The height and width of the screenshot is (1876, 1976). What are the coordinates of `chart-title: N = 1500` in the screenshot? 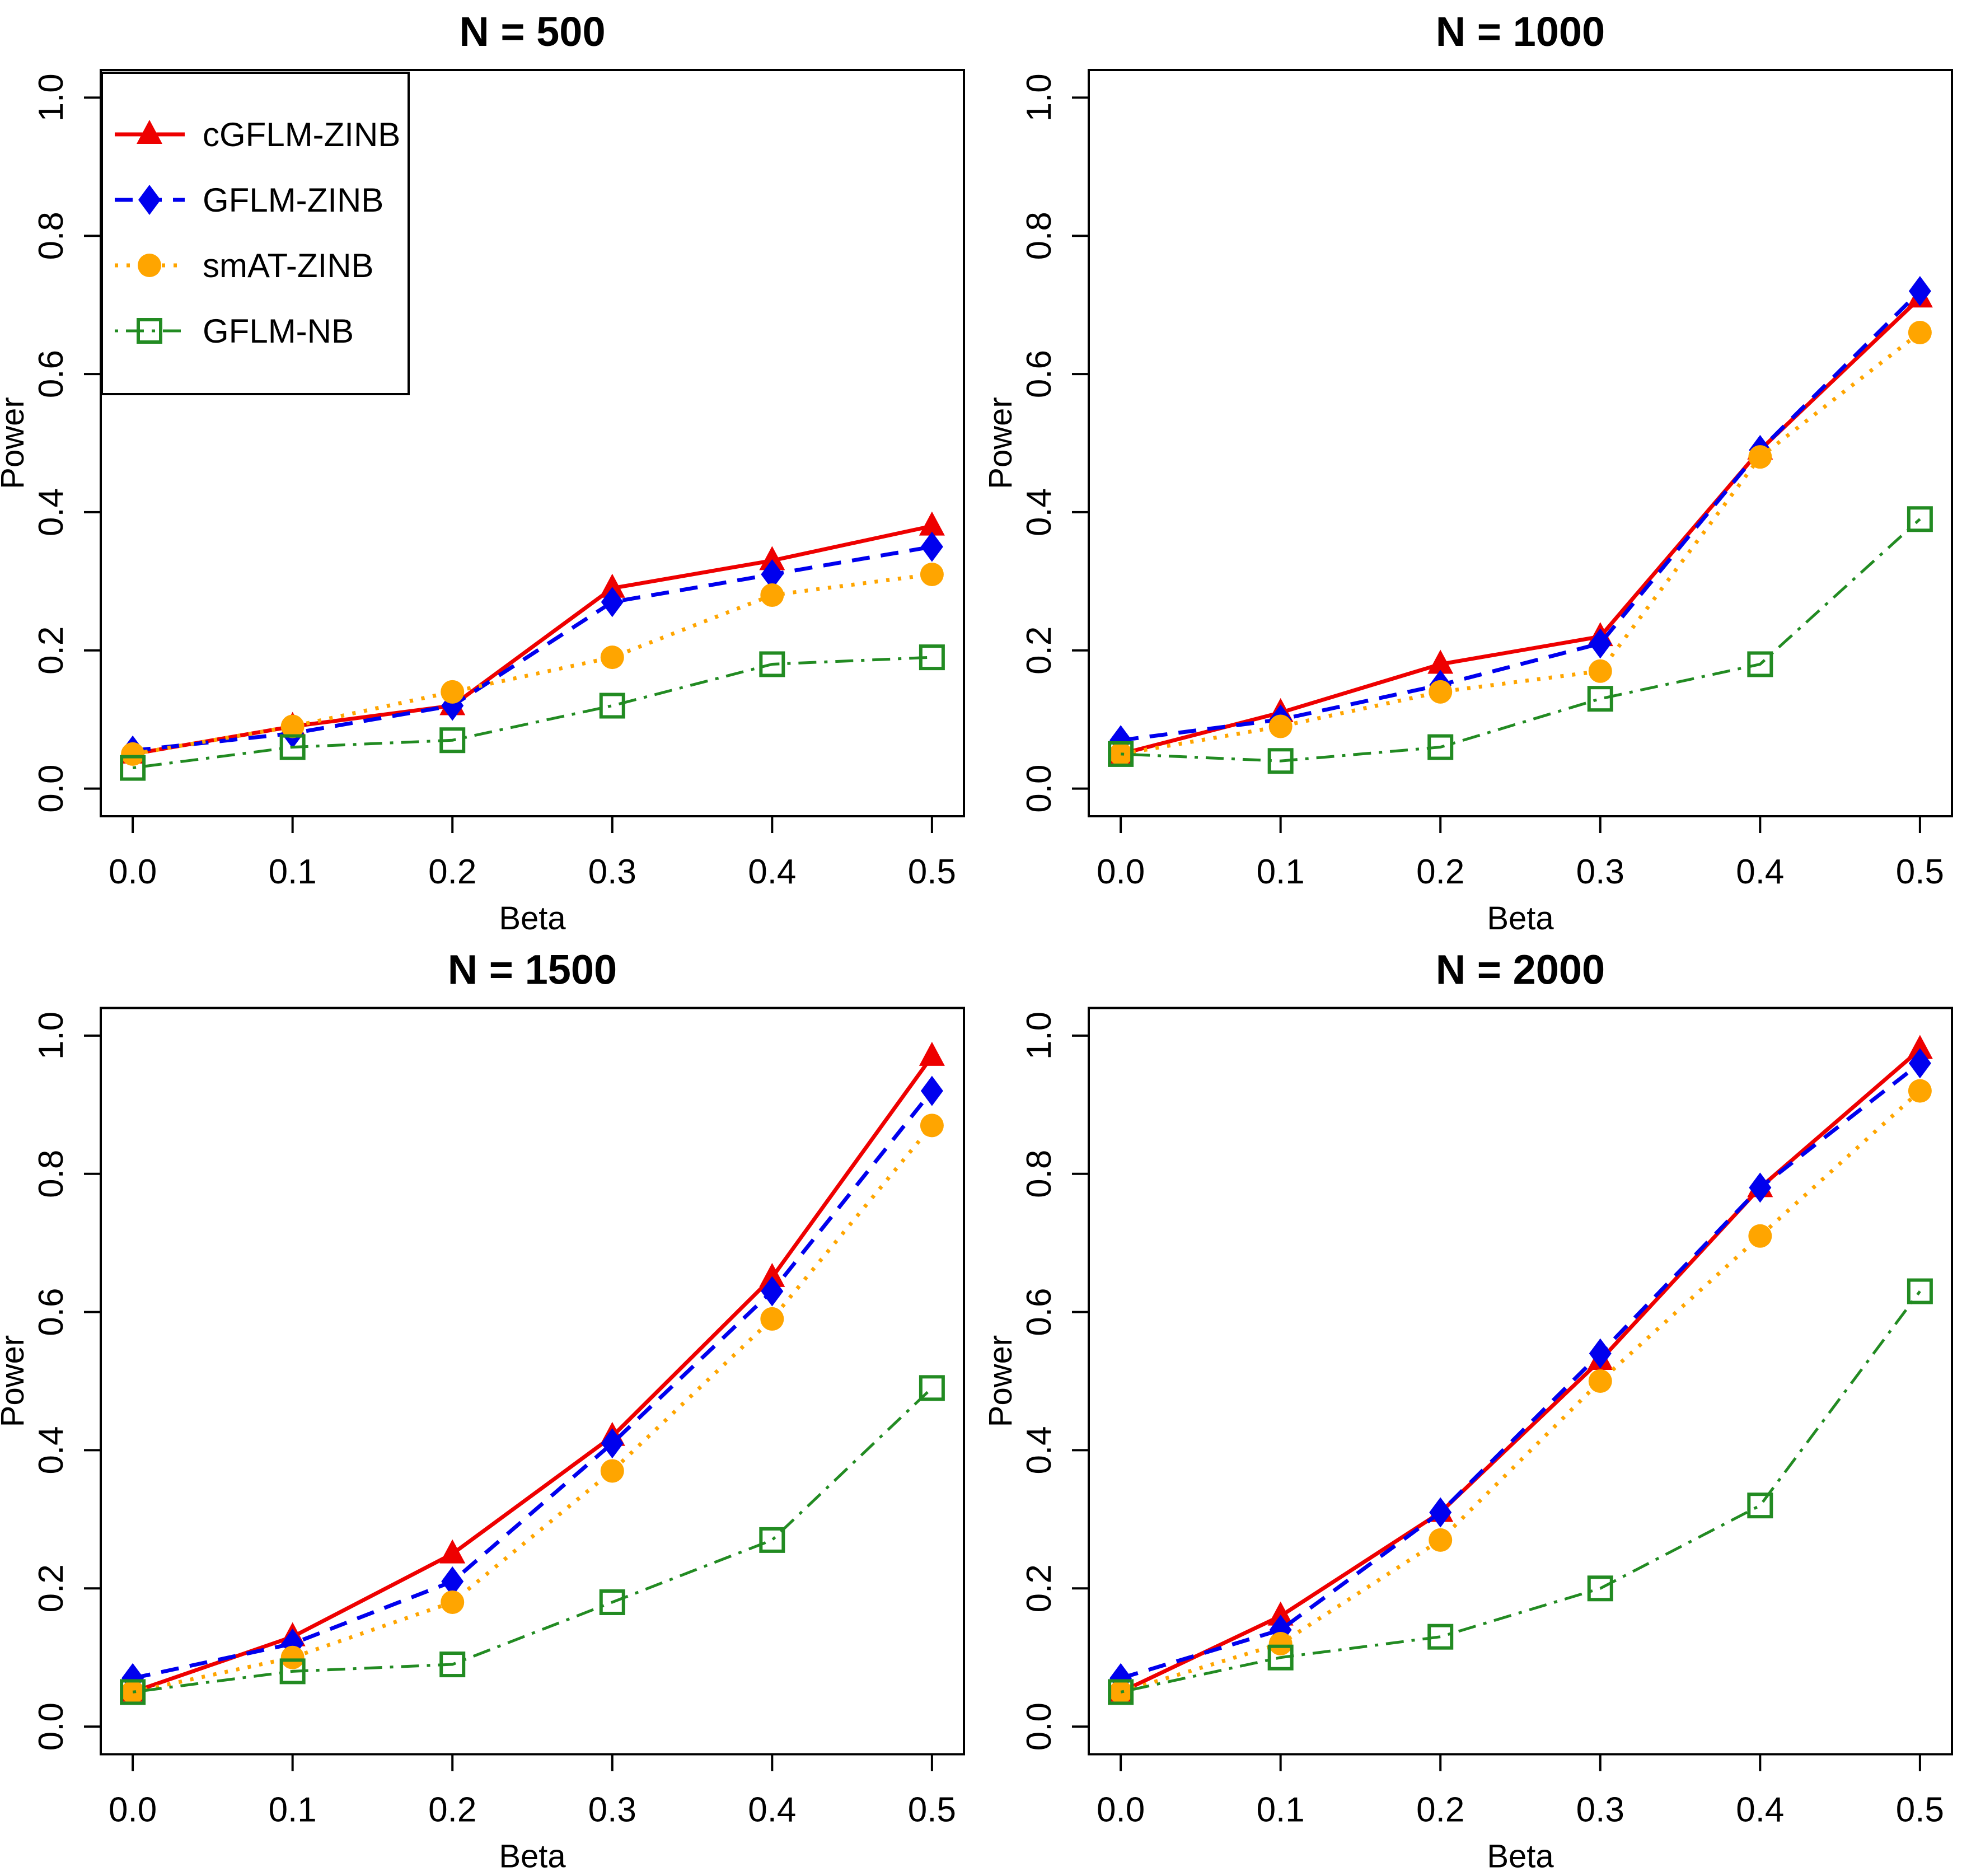 It's located at (532, 970).